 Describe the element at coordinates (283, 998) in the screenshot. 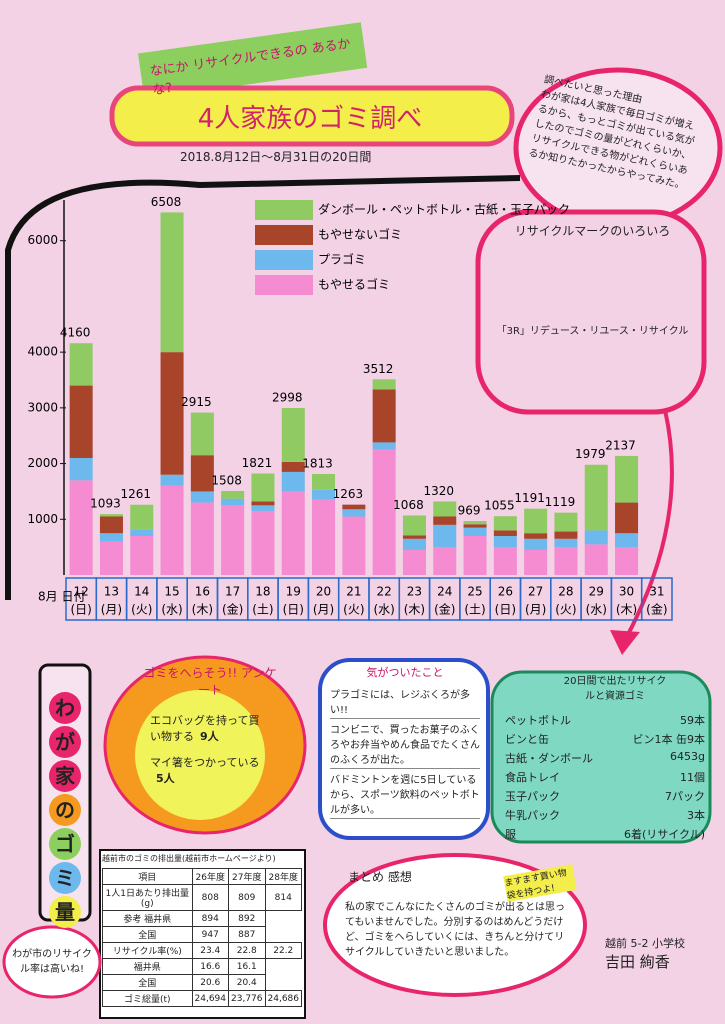

I see `table-cell: 24,686` at that location.